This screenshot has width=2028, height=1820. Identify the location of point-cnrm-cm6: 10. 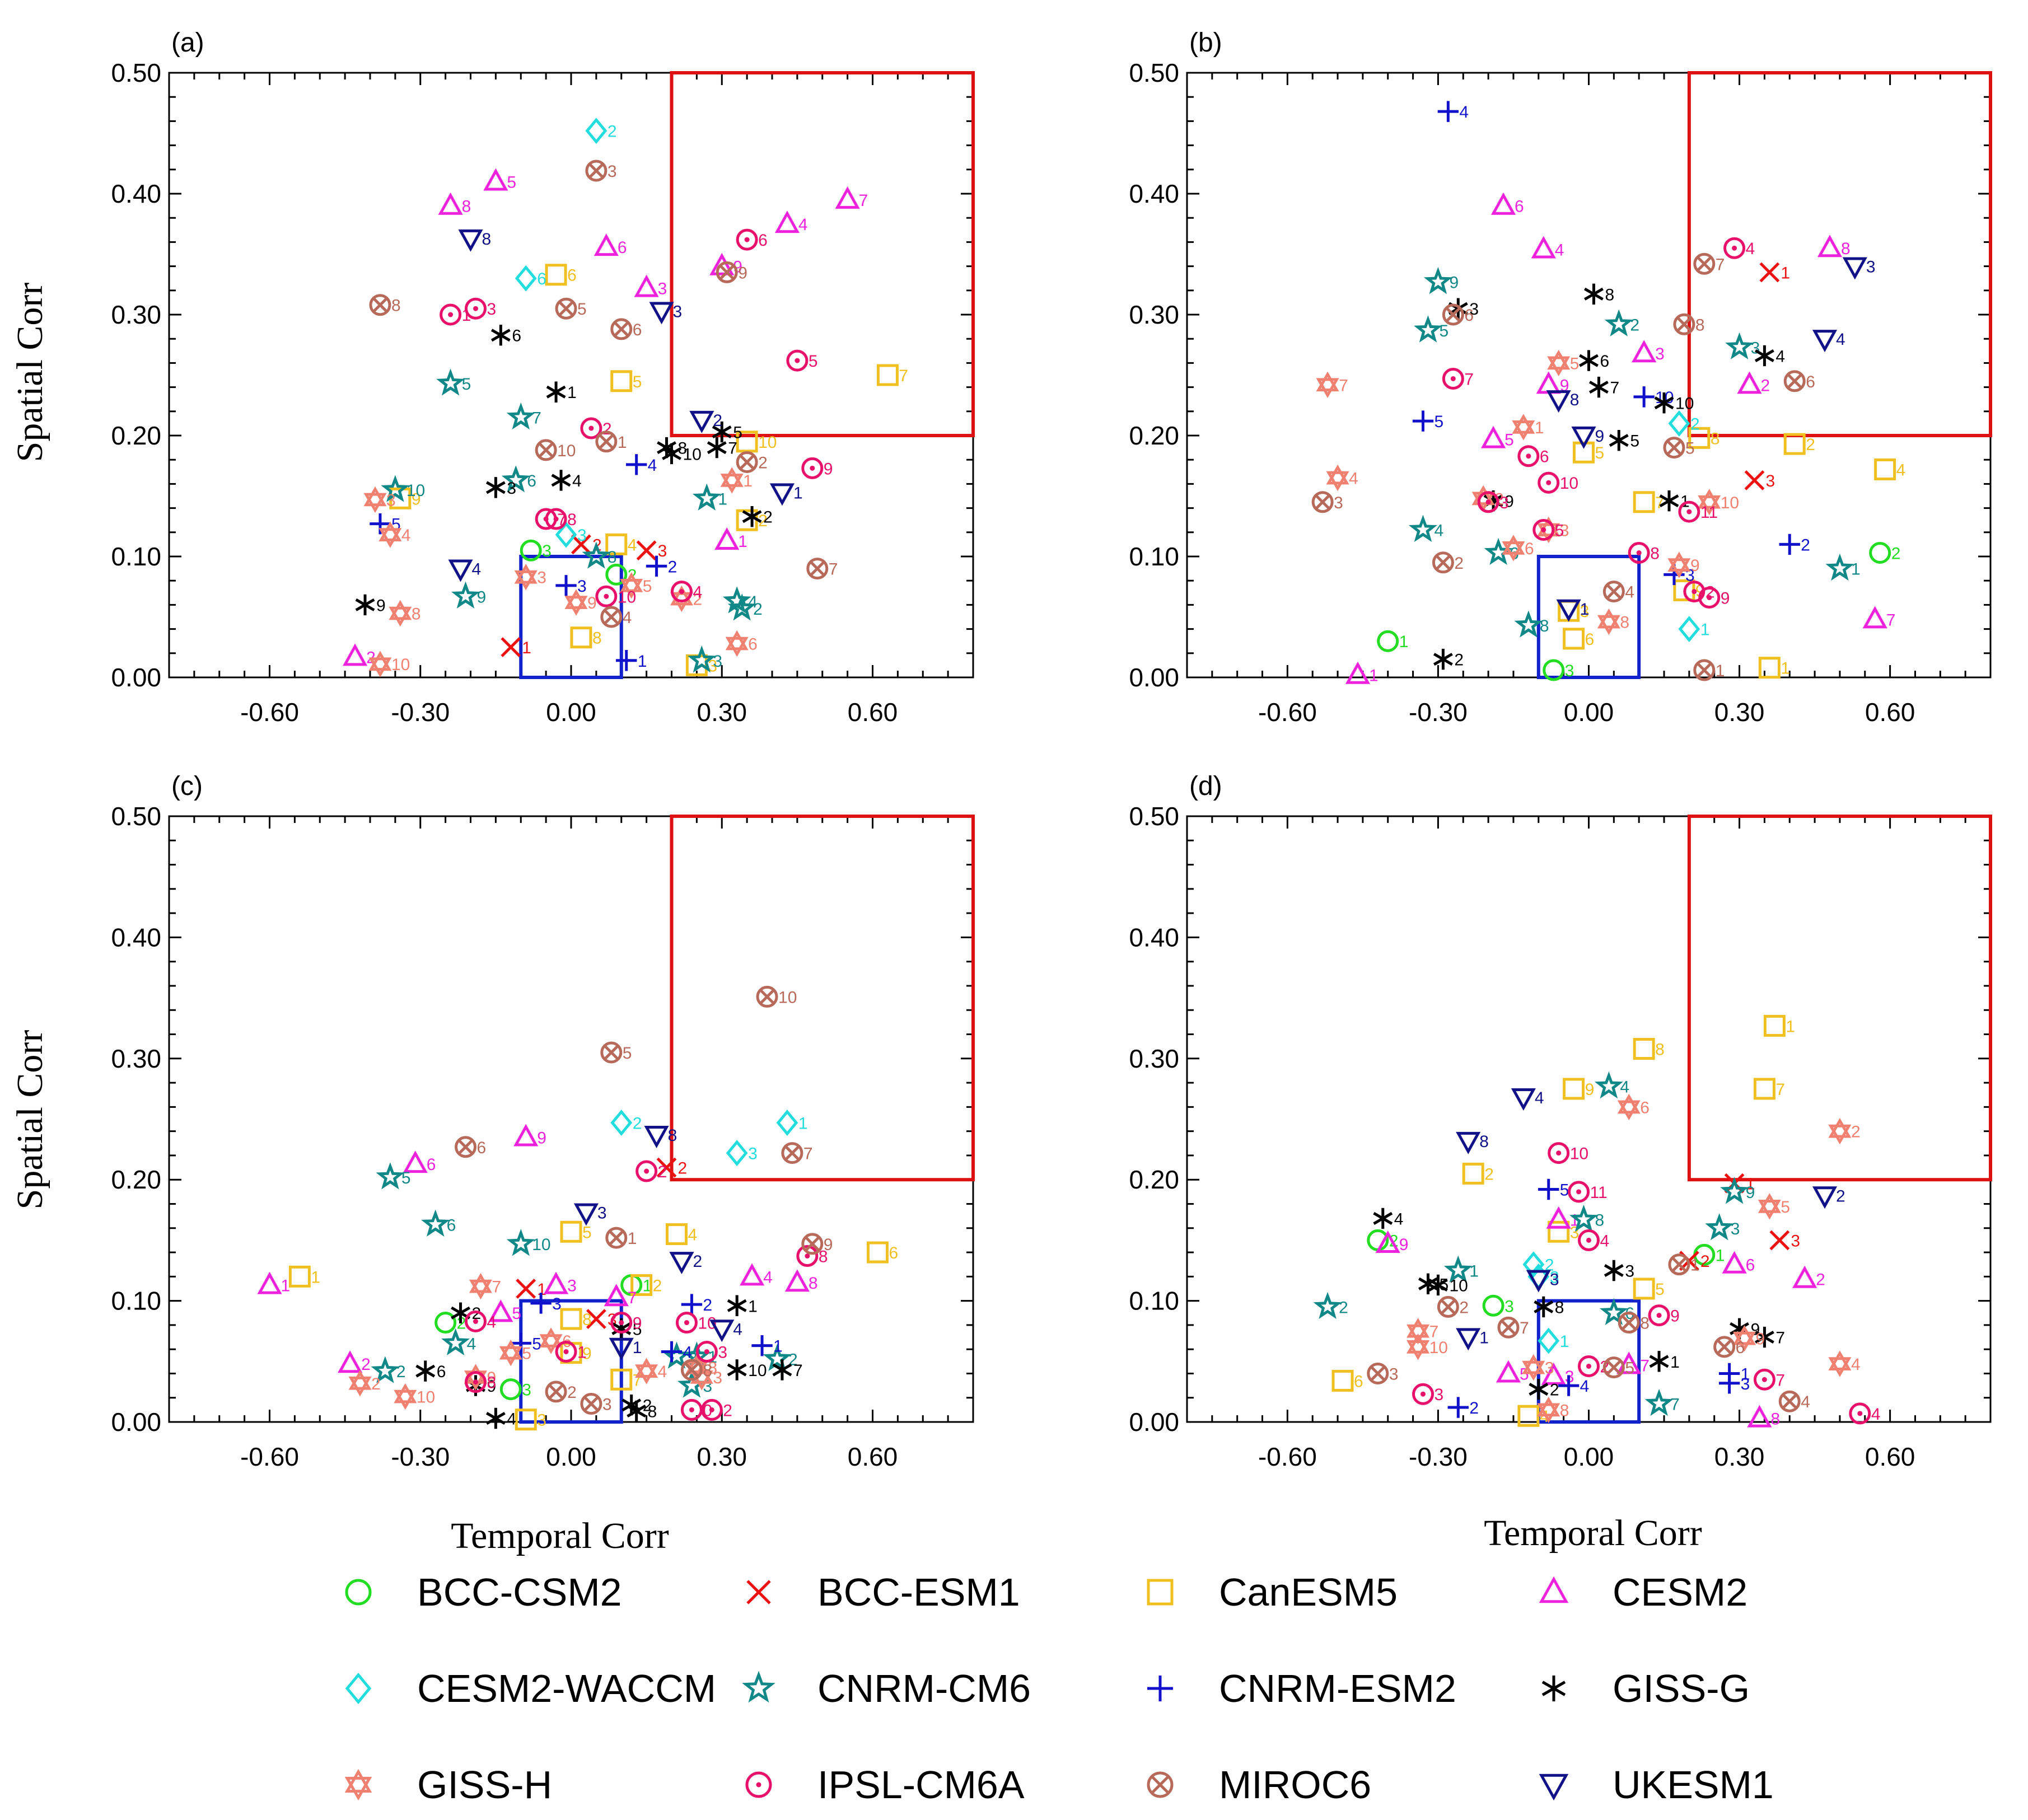
(403, 489).